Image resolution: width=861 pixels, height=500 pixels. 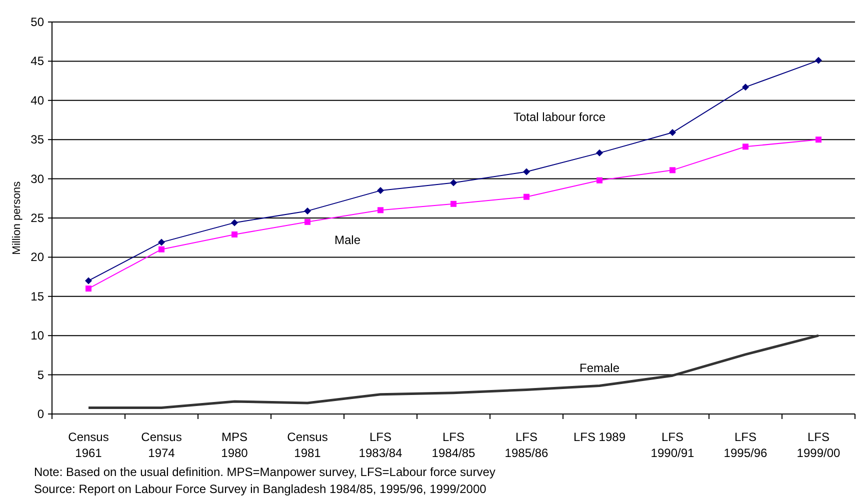 I want to click on text: Total labour force, so click(x=559, y=117).